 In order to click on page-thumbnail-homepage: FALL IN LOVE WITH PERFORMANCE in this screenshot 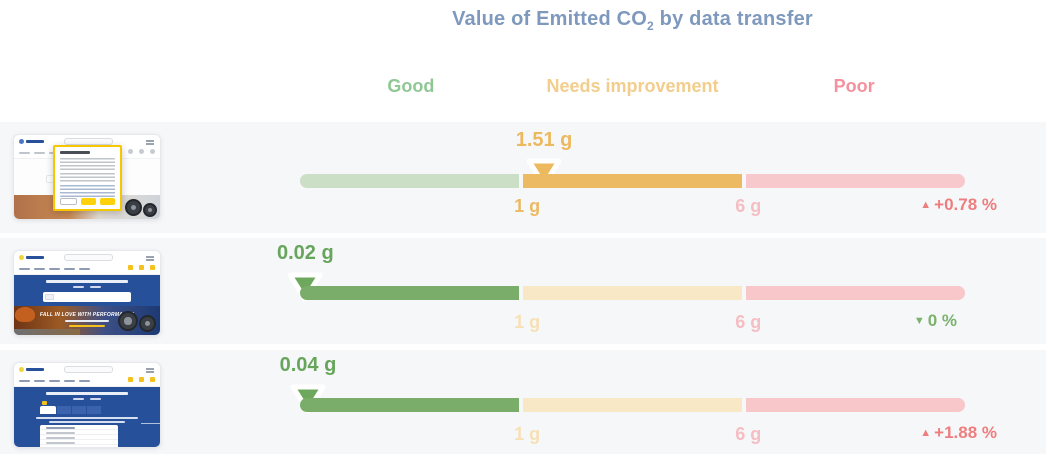, I will do `click(87, 293)`.